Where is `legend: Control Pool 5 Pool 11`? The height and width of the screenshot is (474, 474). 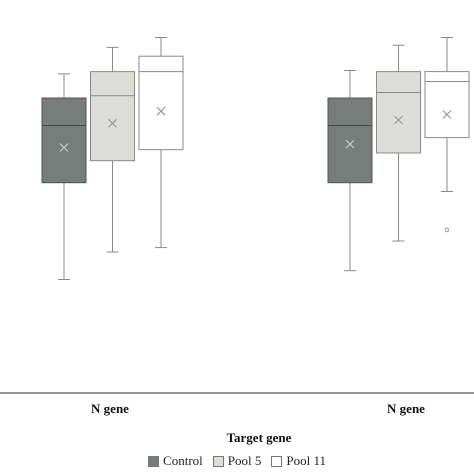
legend: Control Pool 5 Pool 11 is located at coordinates (237, 461).